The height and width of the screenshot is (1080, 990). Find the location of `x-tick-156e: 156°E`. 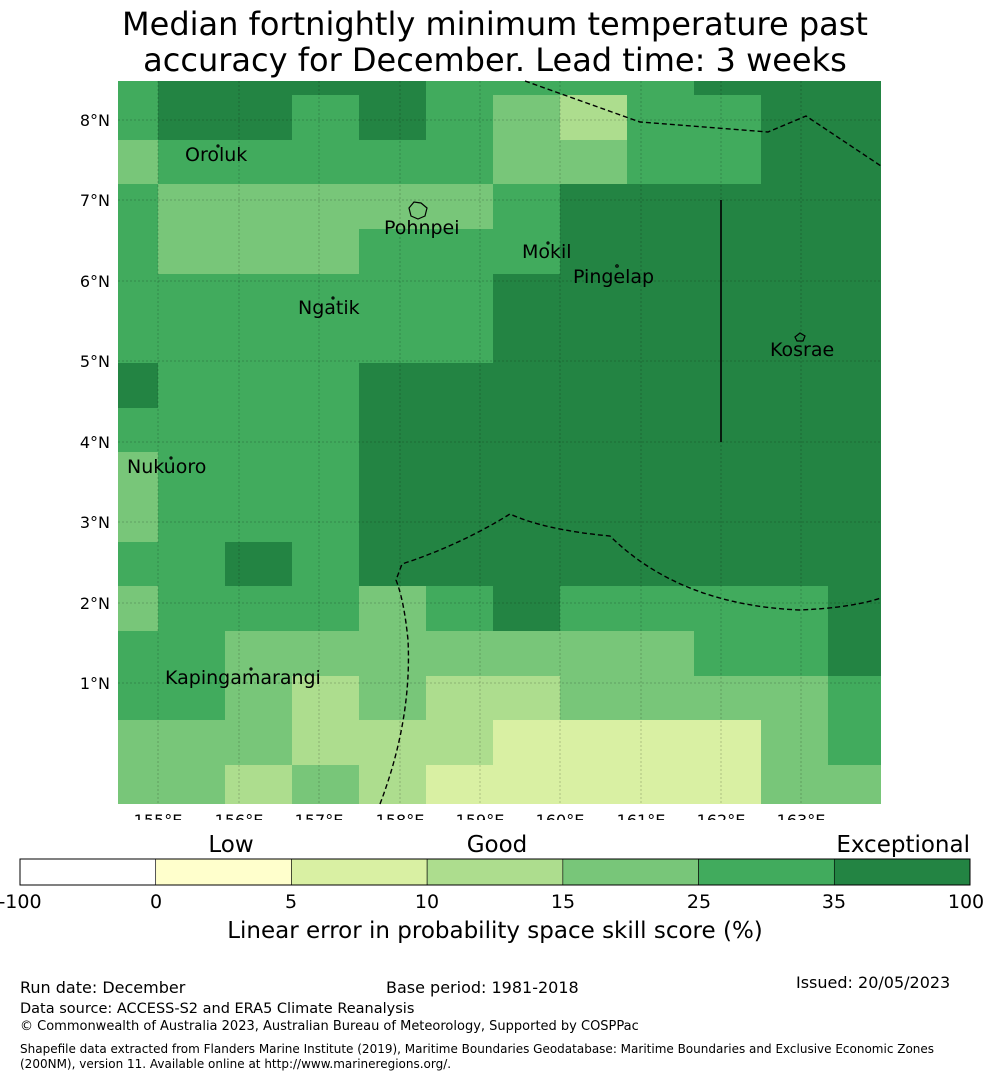

x-tick-156e: 156°E is located at coordinates (239, 815).